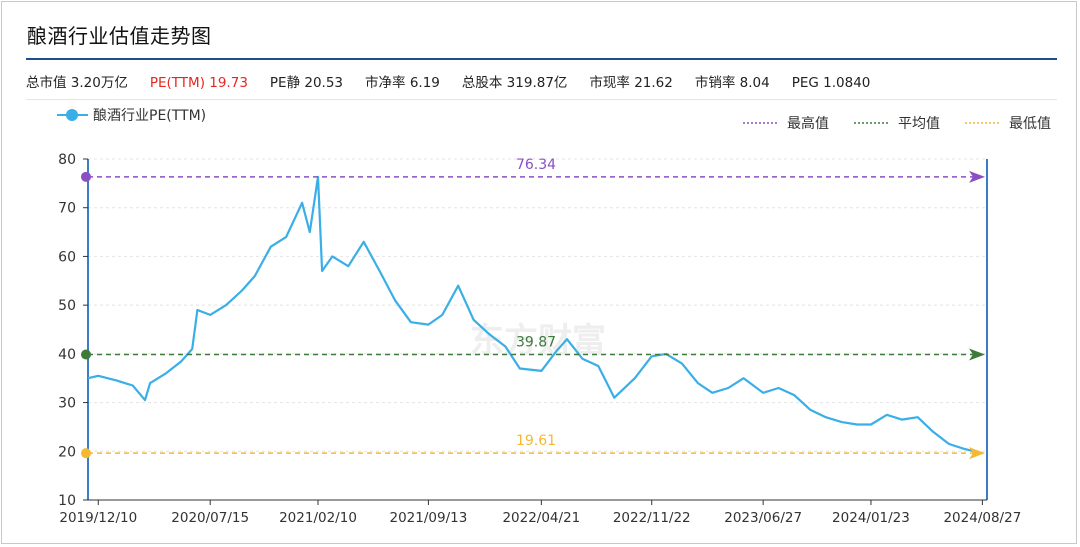 This screenshot has width=1080, height=547. Describe the element at coordinates (98, 518) in the screenshot. I see `x-tick-label-0: 2019/12/10` at that location.